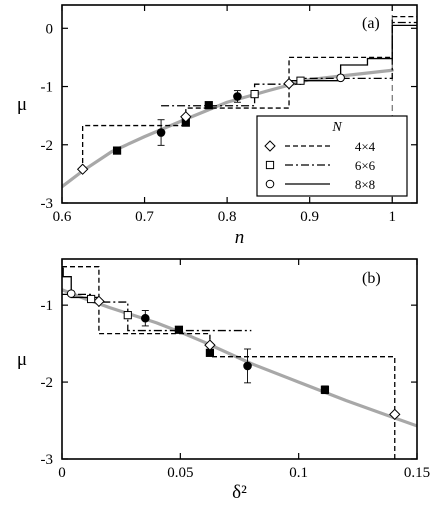  Describe the element at coordinates (320, 165) in the screenshot. I see `legend-entries: 4×4 6×6 8×8` at that location.